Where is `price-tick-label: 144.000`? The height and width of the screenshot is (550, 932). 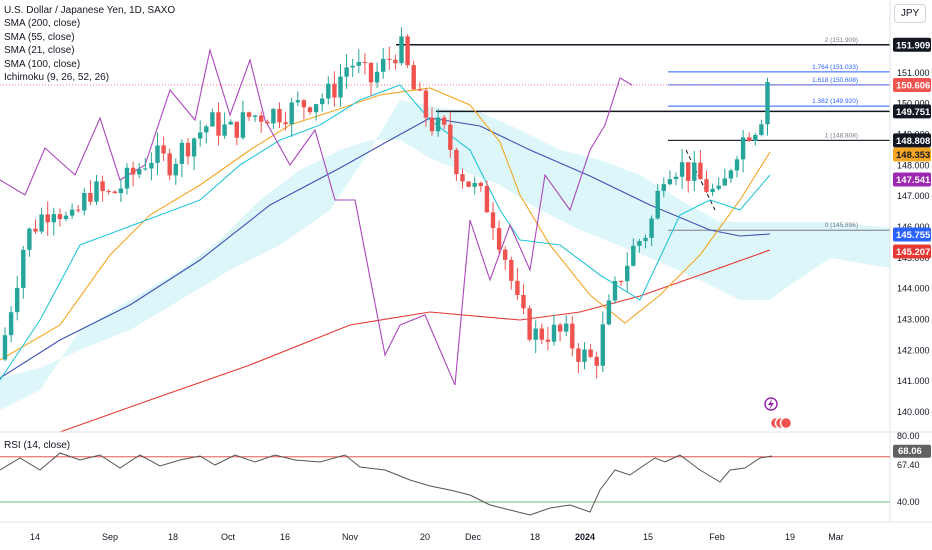 price-tick-label: 144.000 is located at coordinates (913, 289).